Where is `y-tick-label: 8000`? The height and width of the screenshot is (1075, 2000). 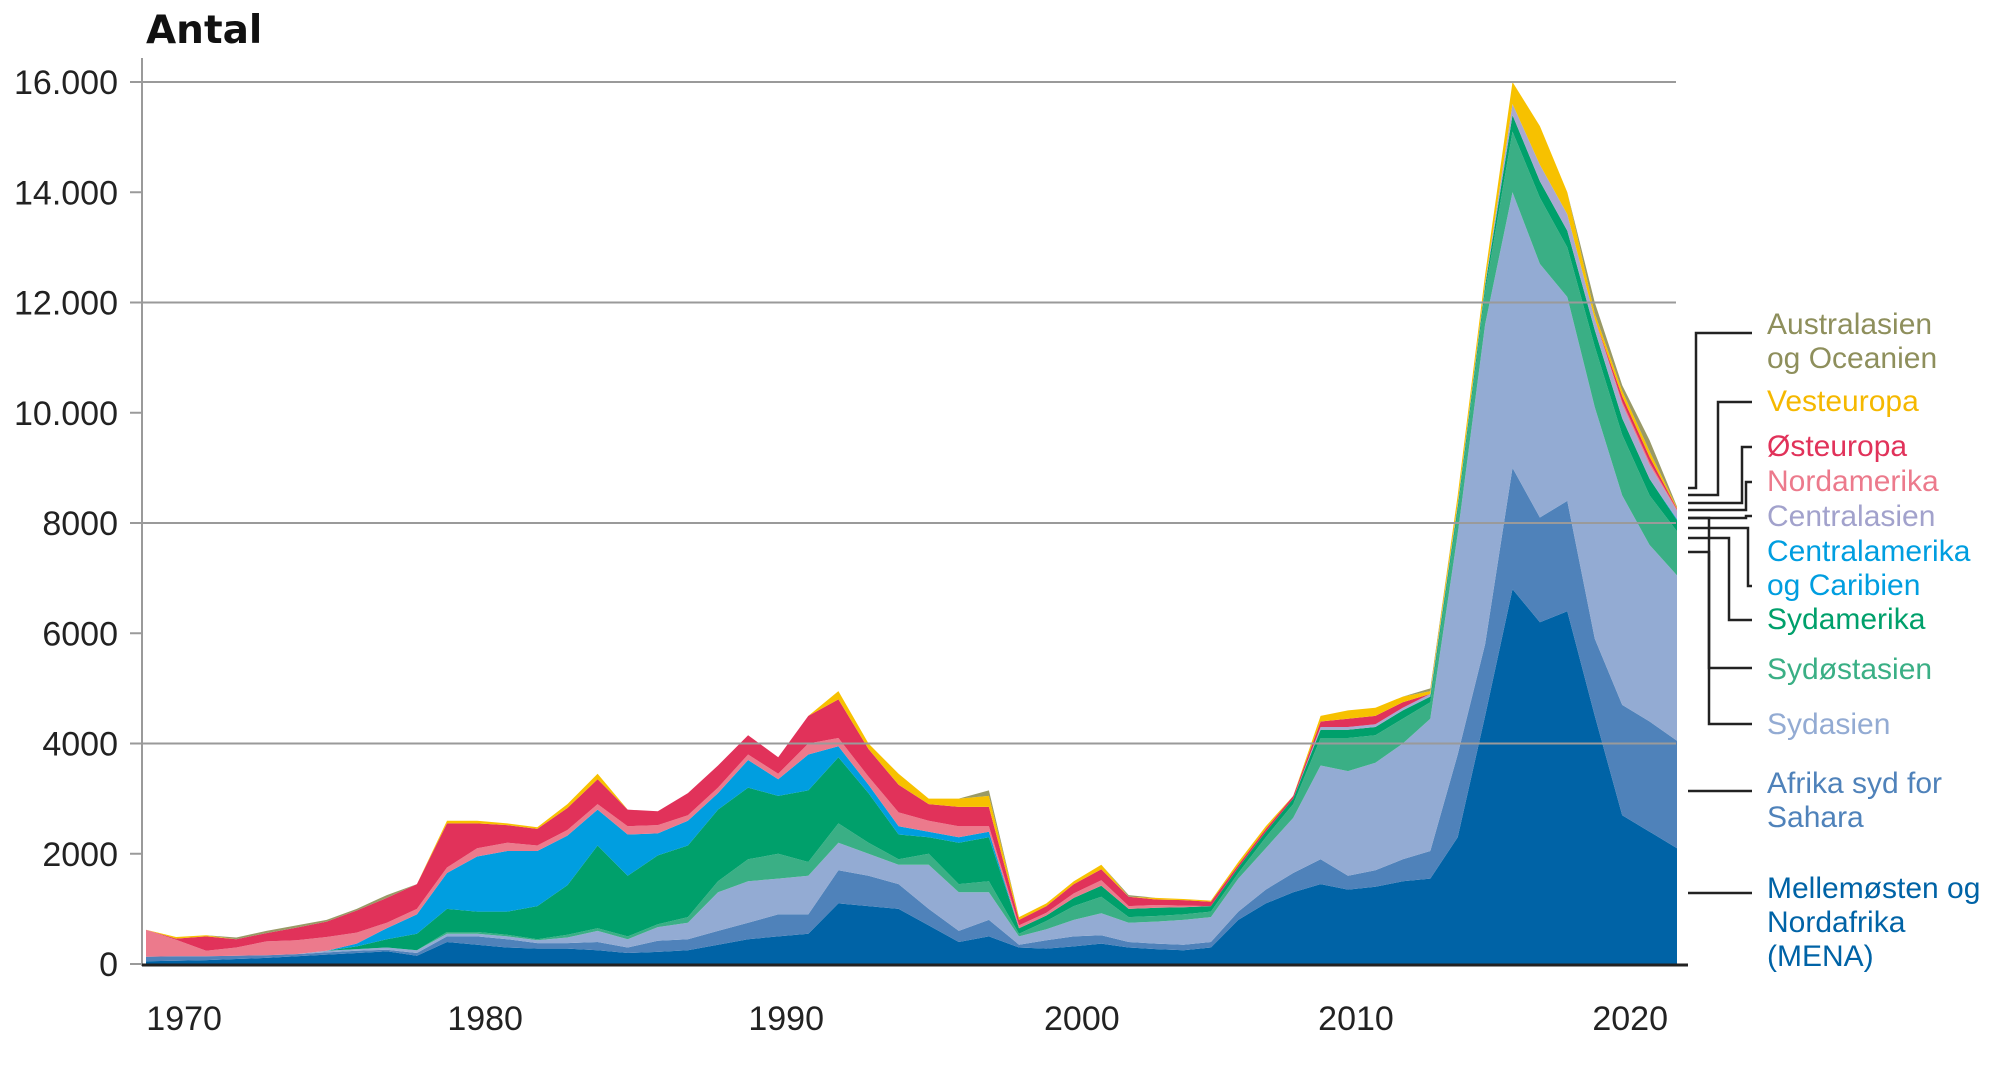 y-tick-label: 8000 is located at coordinates (80, 524).